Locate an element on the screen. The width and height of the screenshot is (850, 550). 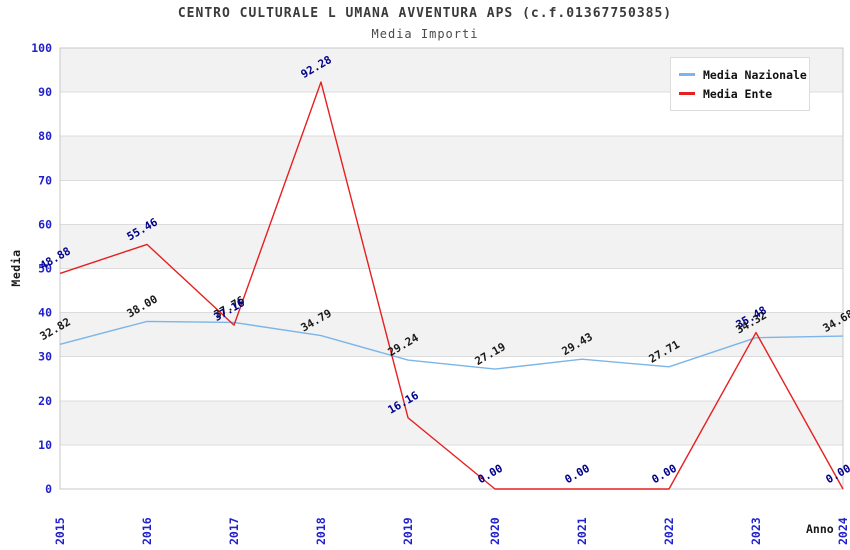
y-tick-label: 0 is located at coordinates (48, 489).